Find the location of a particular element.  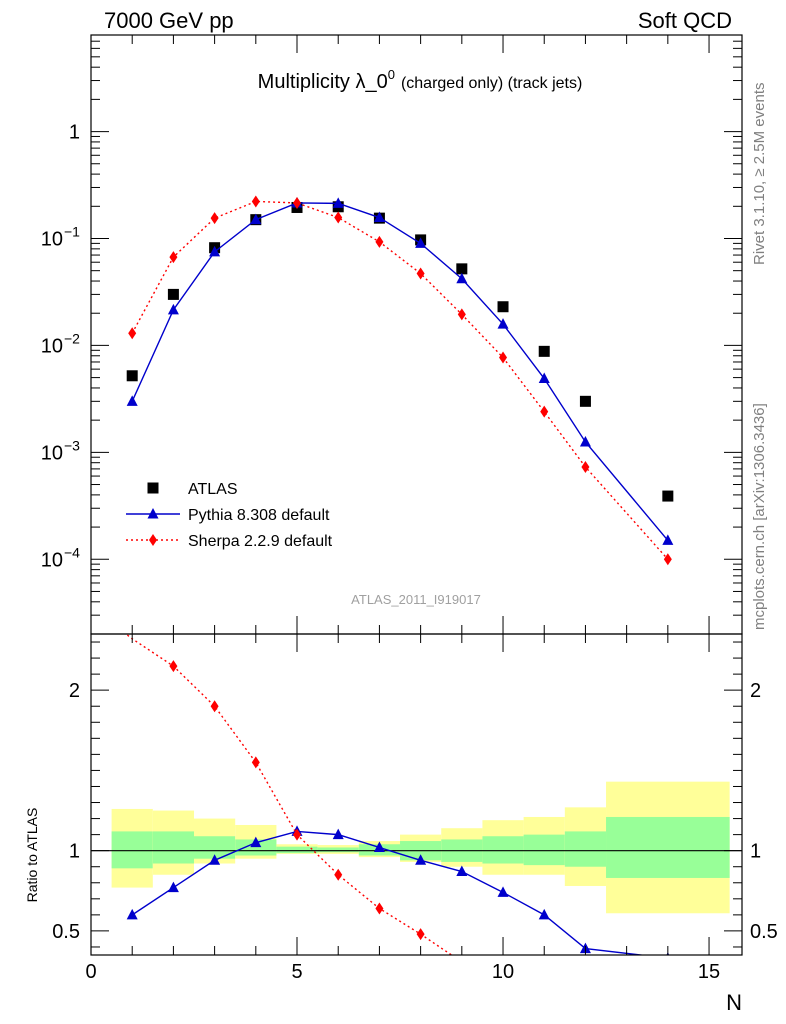

legend-entry-2: Sherpa 2.2.9 default is located at coordinates (229, 541).